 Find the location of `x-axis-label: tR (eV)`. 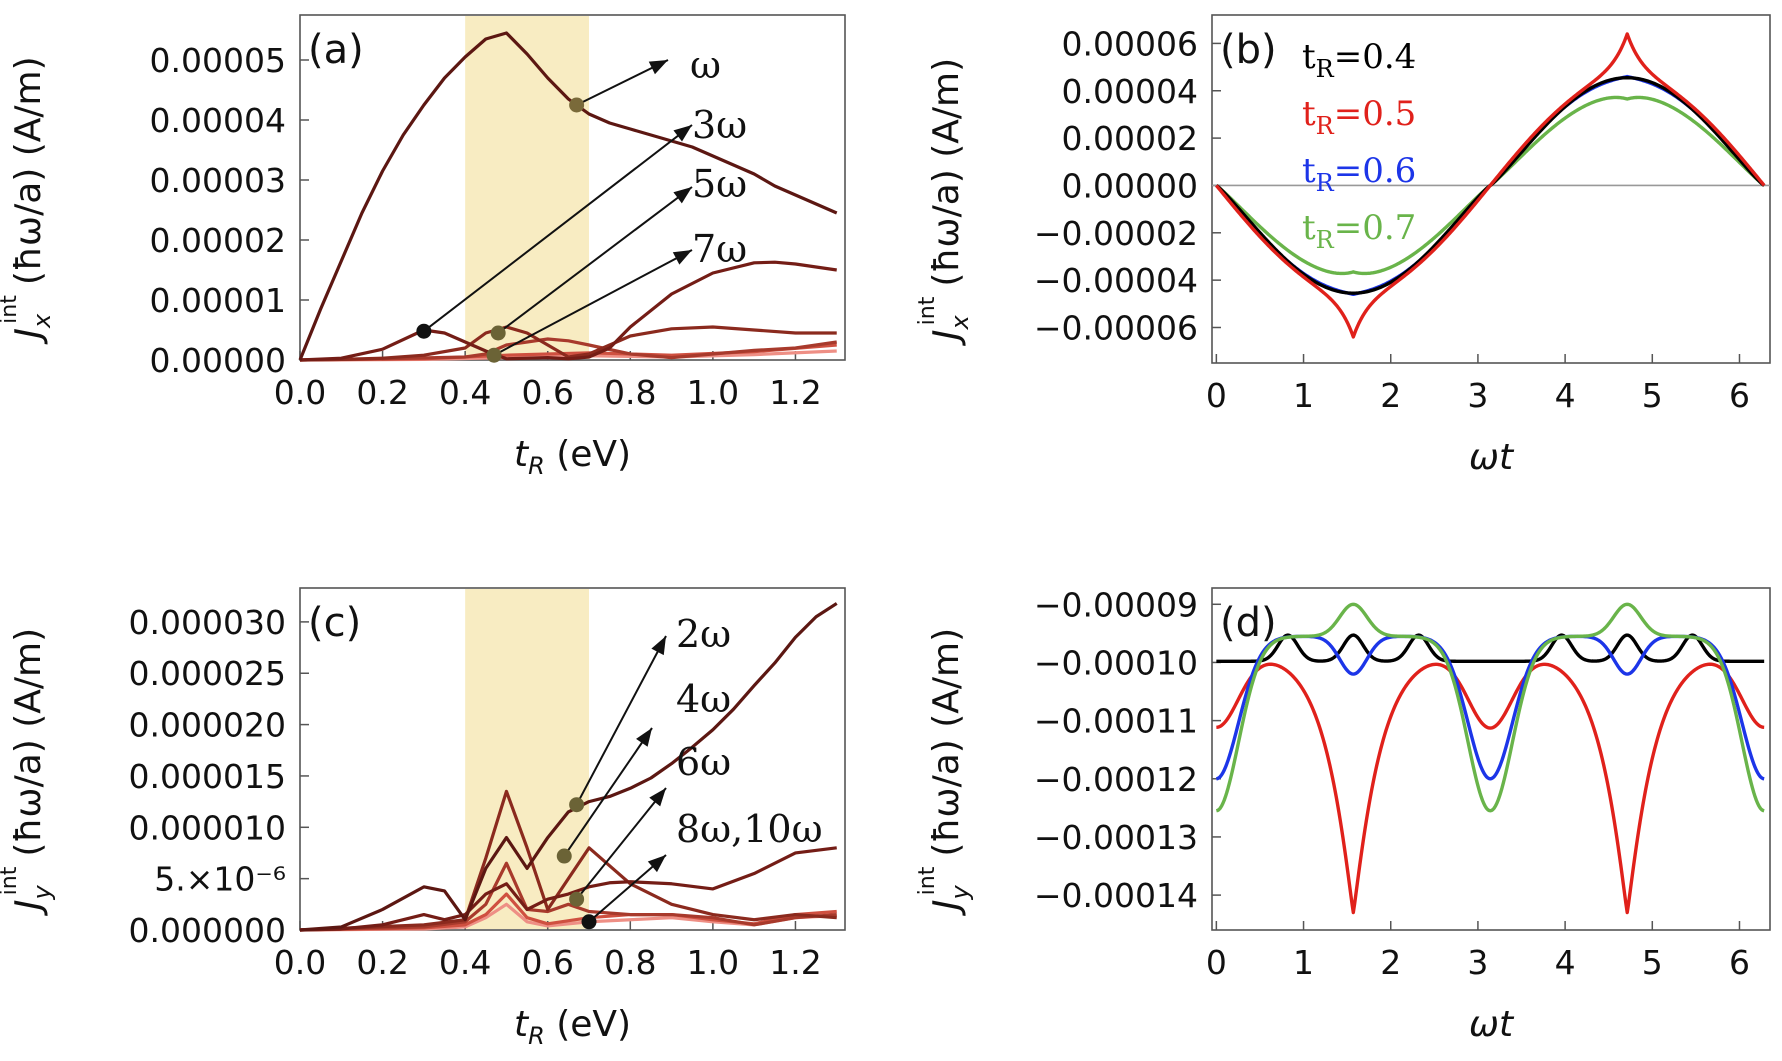

x-axis-label: tR (eV) is located at coordinates (572, 1027).